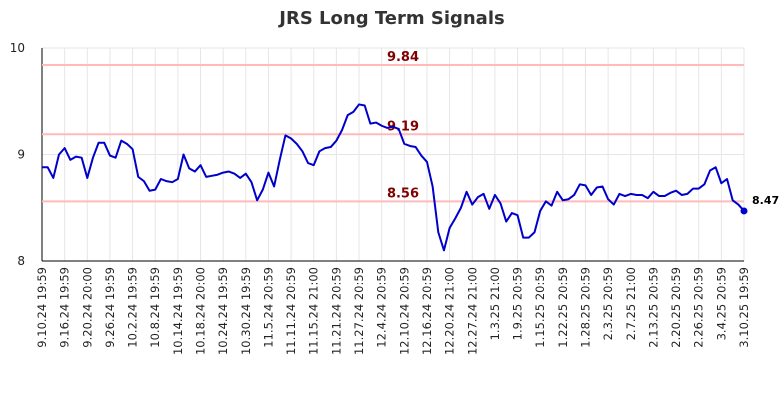 This screenshot has height=400, width=784. I want to click on x-tick-label: 2.13.25 20:59, so click(653, 307).